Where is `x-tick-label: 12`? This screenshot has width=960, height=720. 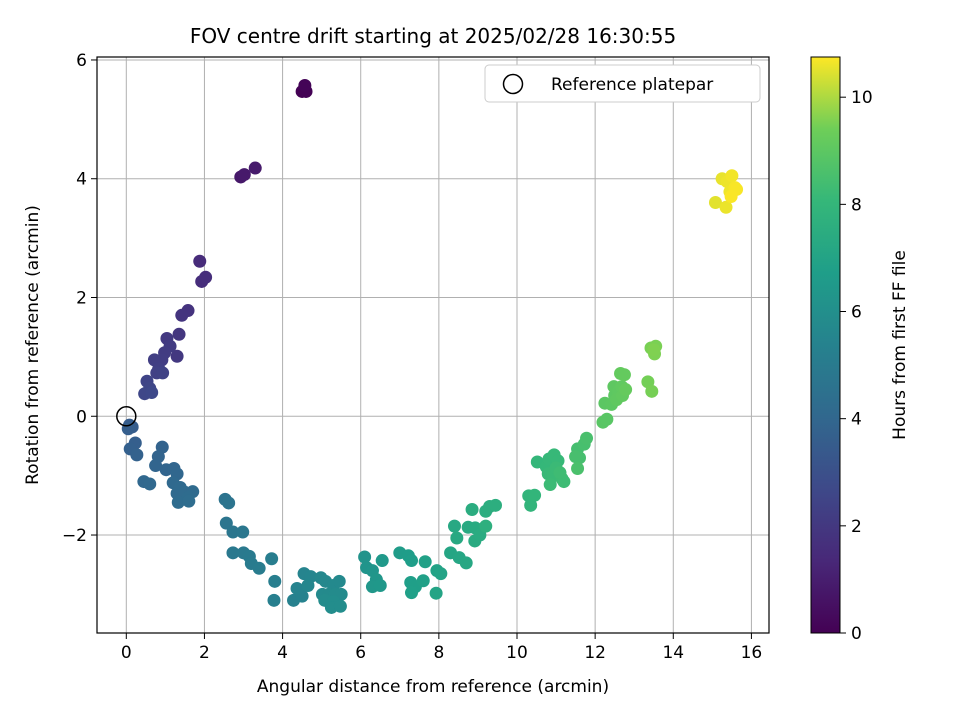 x-tick-label: 12 is located at coordinates (595, 653).